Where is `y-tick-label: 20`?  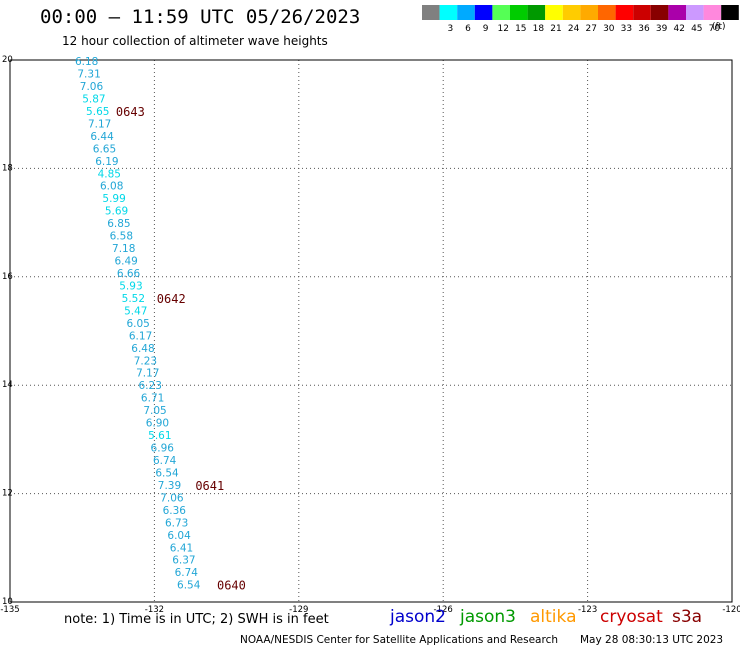 y-tick-label: 20 is located at coordinates (7, 60).